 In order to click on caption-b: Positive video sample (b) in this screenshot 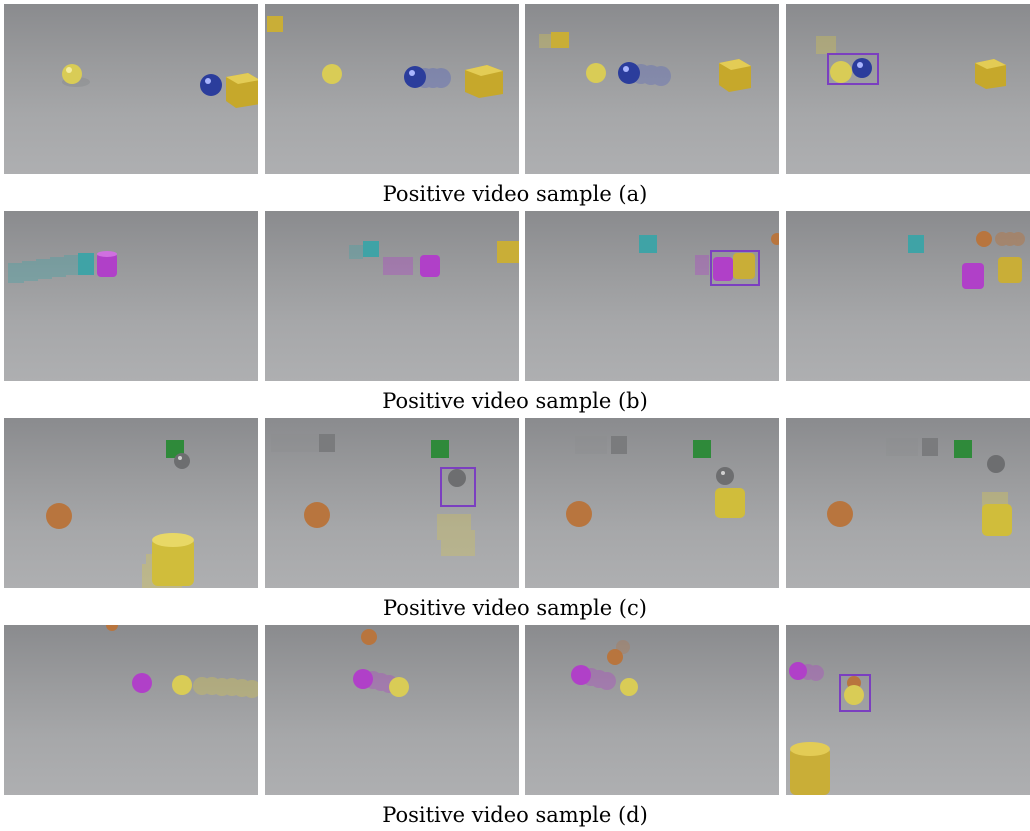, I will do `click(515, 401)`.